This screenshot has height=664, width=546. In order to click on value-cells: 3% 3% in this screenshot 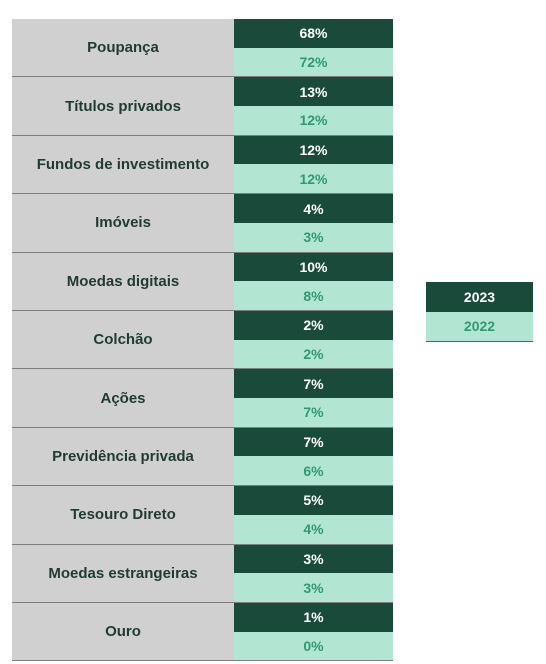, I will do `click(313, 573)`.